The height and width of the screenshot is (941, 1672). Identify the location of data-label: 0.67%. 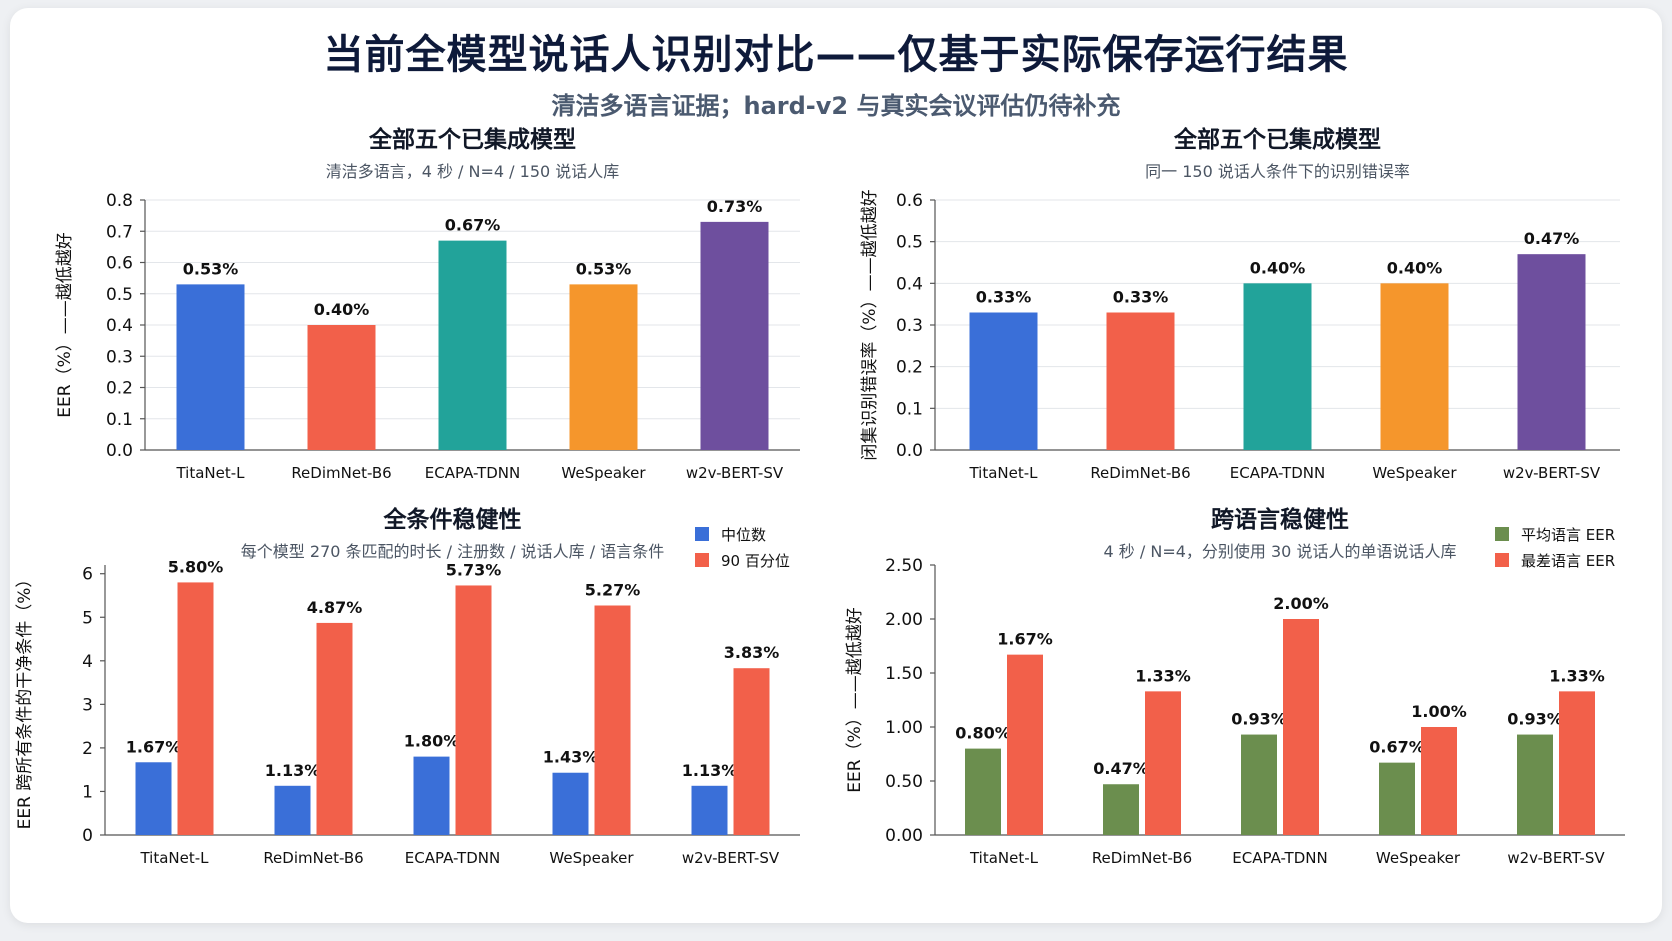
(1397, 747).